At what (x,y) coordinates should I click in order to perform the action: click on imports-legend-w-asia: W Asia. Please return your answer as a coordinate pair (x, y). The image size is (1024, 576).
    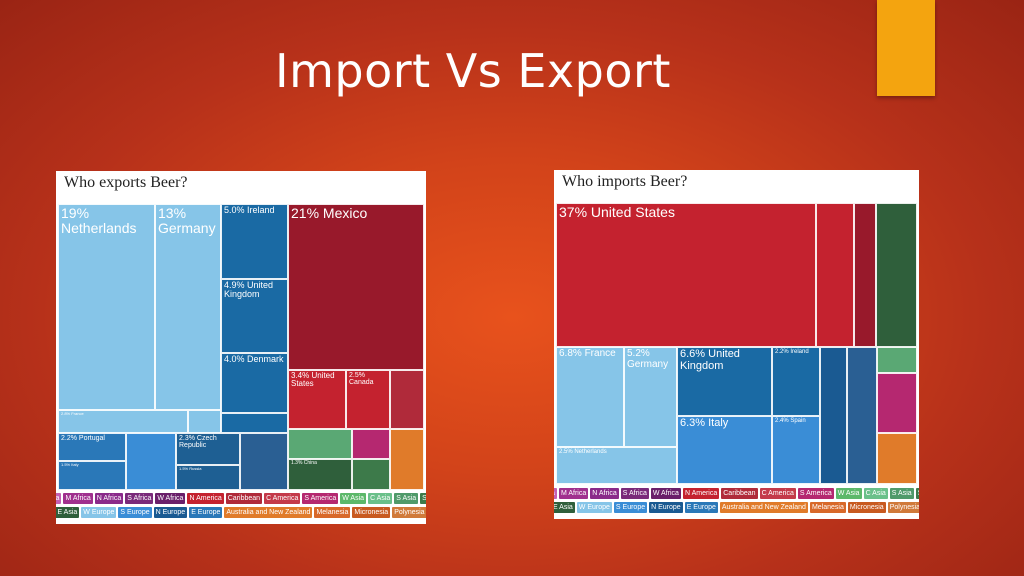
    Looking at the image, I should click on (848, 493).